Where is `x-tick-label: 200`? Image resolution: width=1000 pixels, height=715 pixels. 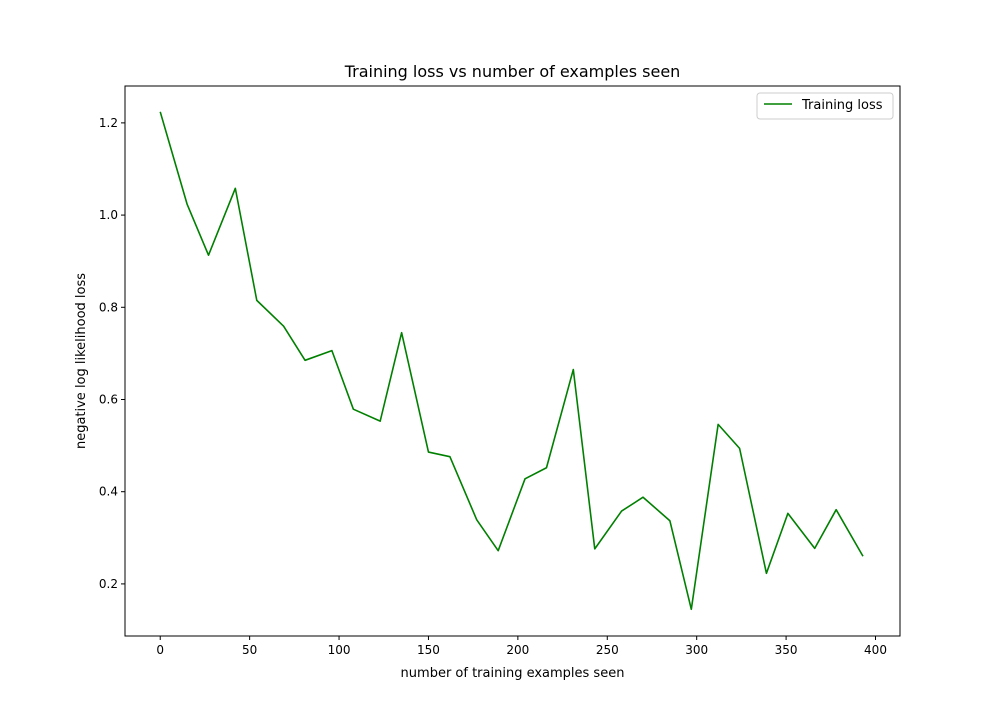 x-tick-label: 200 is located at coordinates (517, 650).